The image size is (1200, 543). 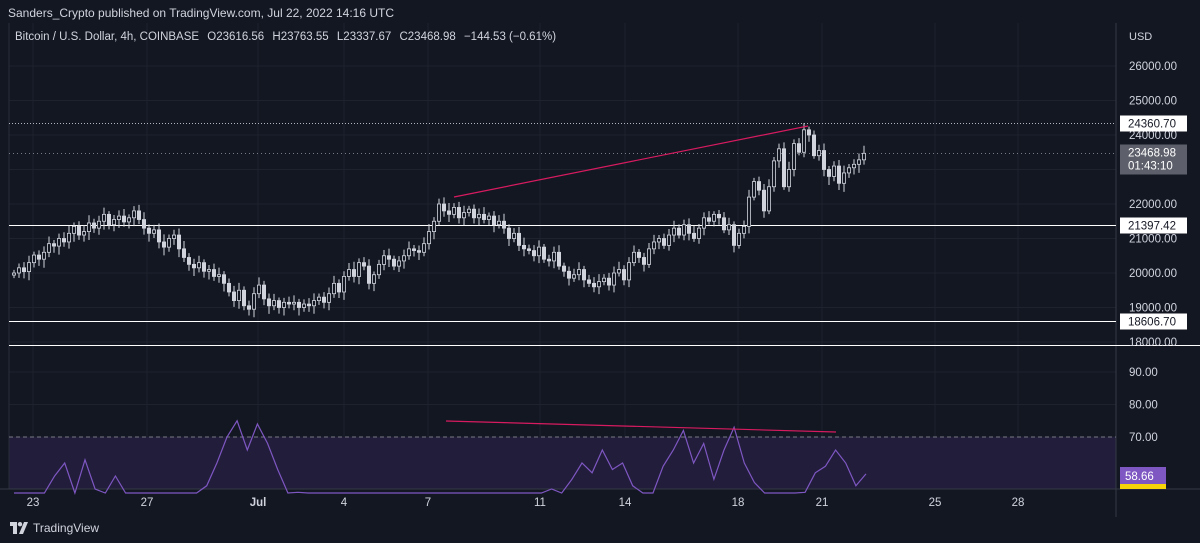 I want to click on time-tick-label: 21, so click(x=822, y=503).